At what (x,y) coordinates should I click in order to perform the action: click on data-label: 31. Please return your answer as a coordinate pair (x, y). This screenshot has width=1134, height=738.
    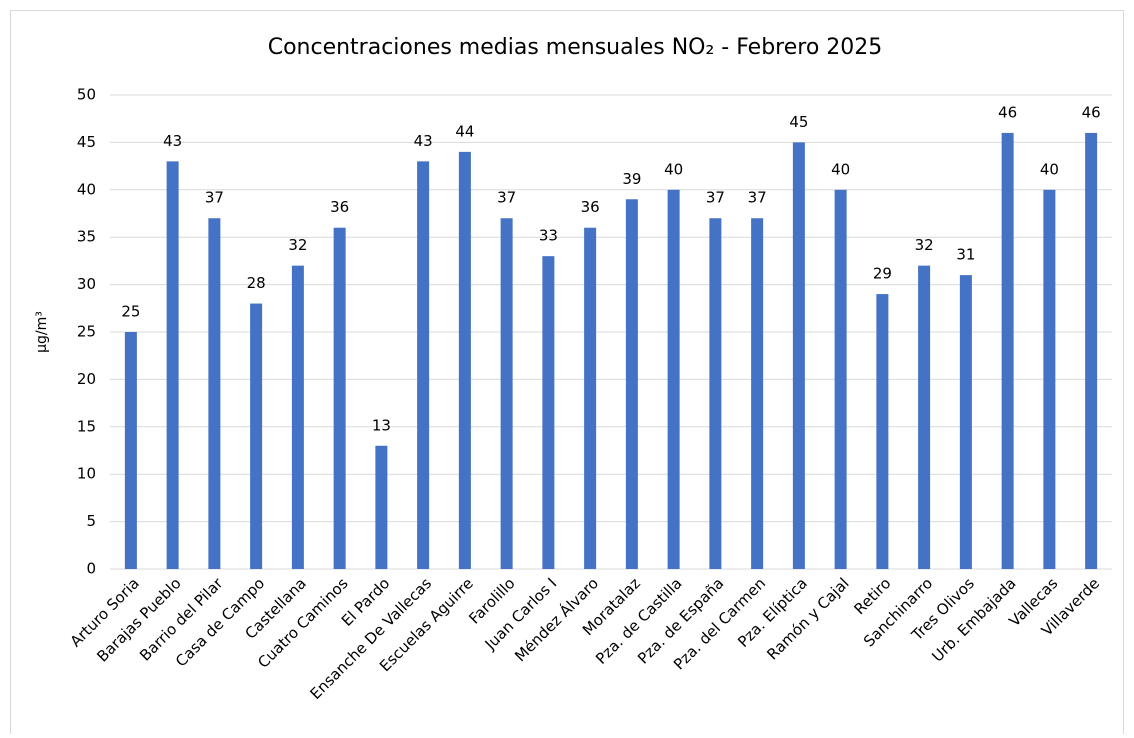
    Looking at the image, I should click on (965, 255).